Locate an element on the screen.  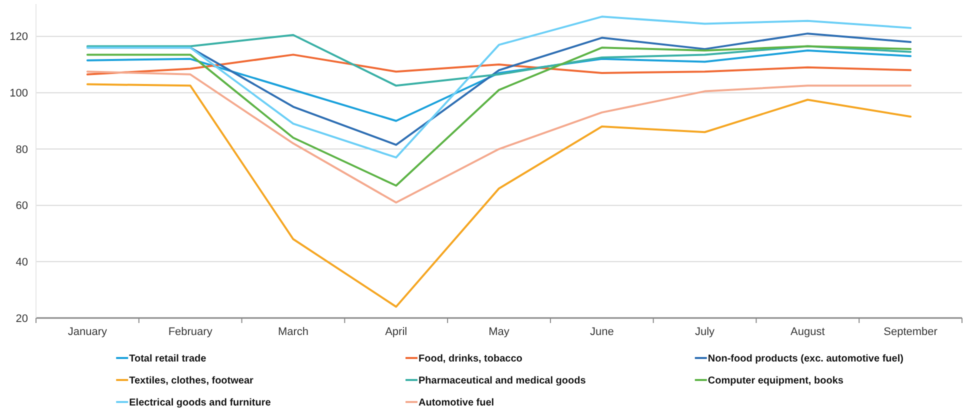
x-tick-label: February is located at coordinates (190, 332).